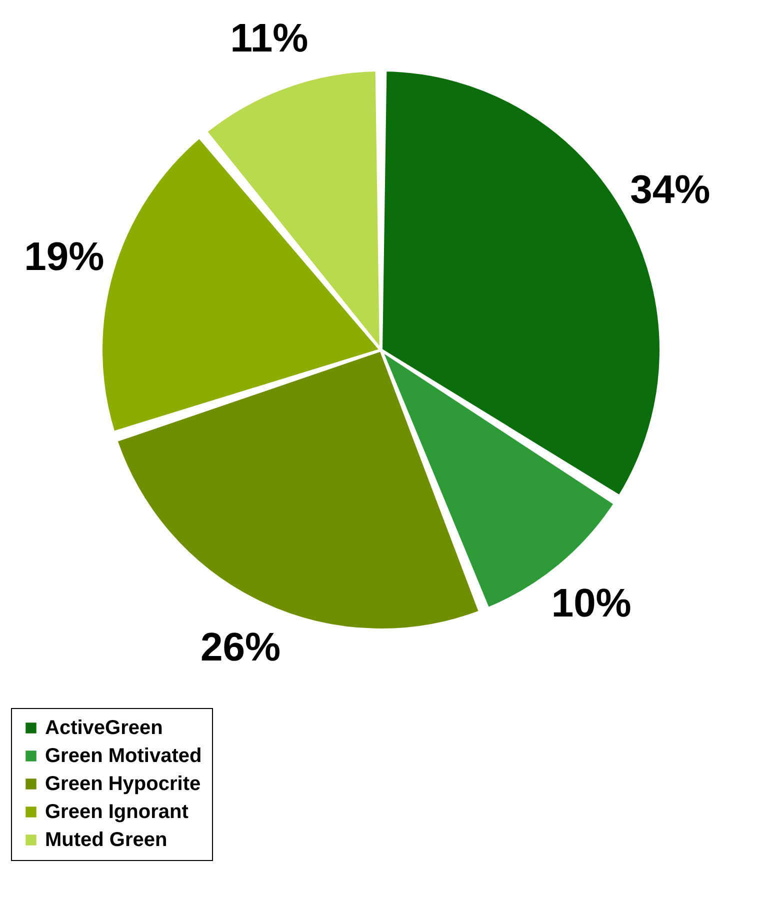 Image resolution: width=775 pixels, height=903 pixels. Describe the element at coordinates (240, 648) in the screenshot. I see `data-label: 26%` at that location.